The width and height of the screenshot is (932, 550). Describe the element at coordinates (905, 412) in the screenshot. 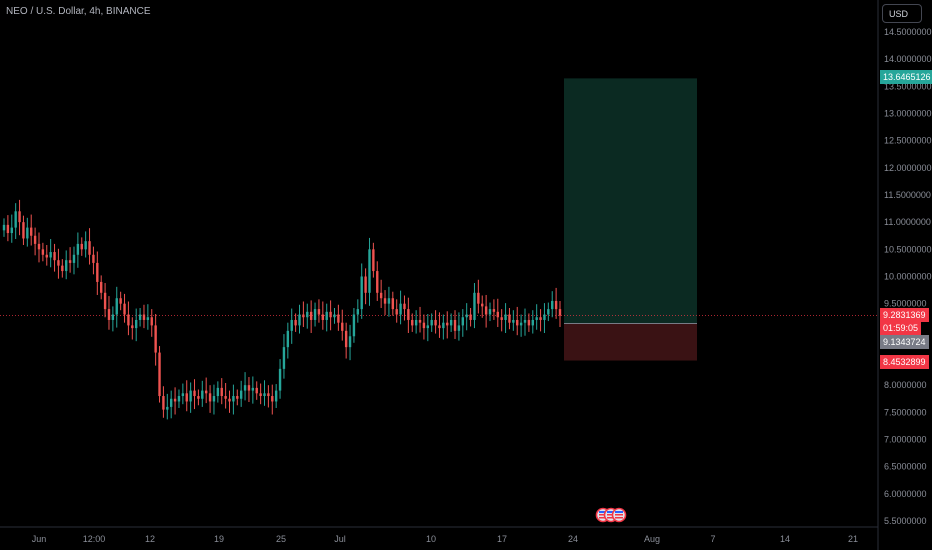

I see `price-tick-label: 7.5000000` at that location.